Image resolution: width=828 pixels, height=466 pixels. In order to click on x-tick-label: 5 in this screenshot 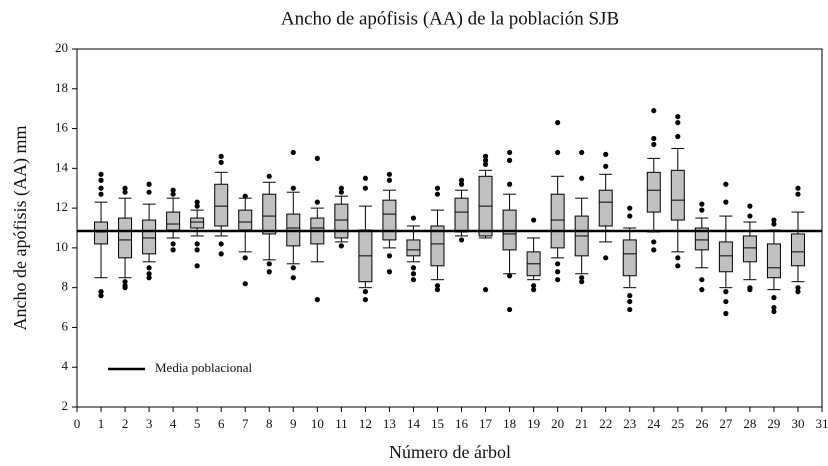, I will do `click(197, 423)`.